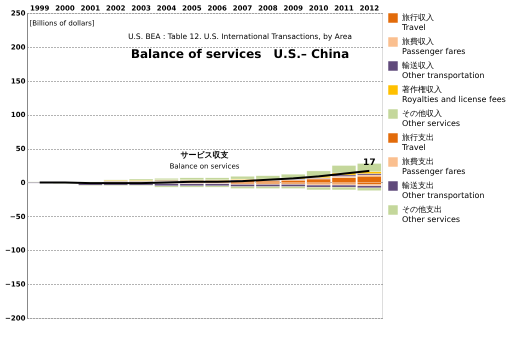 This screenshot has width=524, height=344. Describe the element at coordinates (417, 22) in the screenshot. I see `legend-label: 旅行収入 Travel` at that location.